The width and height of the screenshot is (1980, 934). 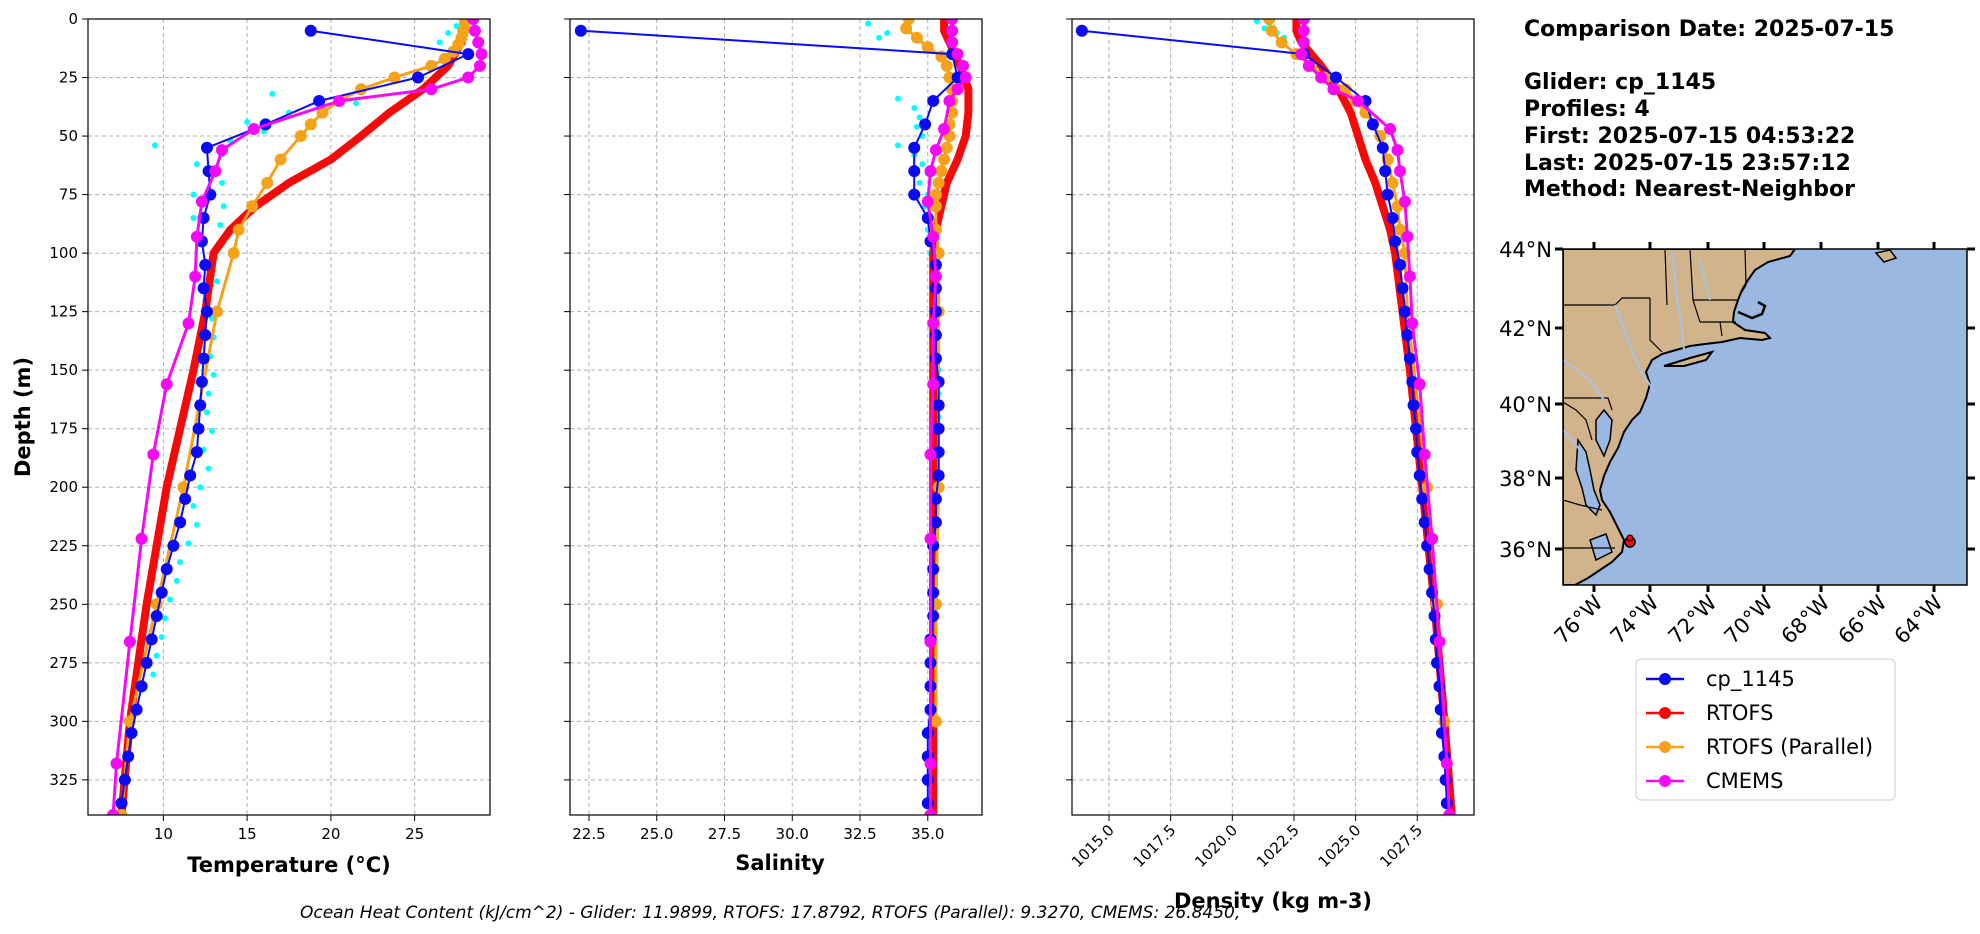 I want to click on lat-label: 40°N, so click(x=1525, y=405).